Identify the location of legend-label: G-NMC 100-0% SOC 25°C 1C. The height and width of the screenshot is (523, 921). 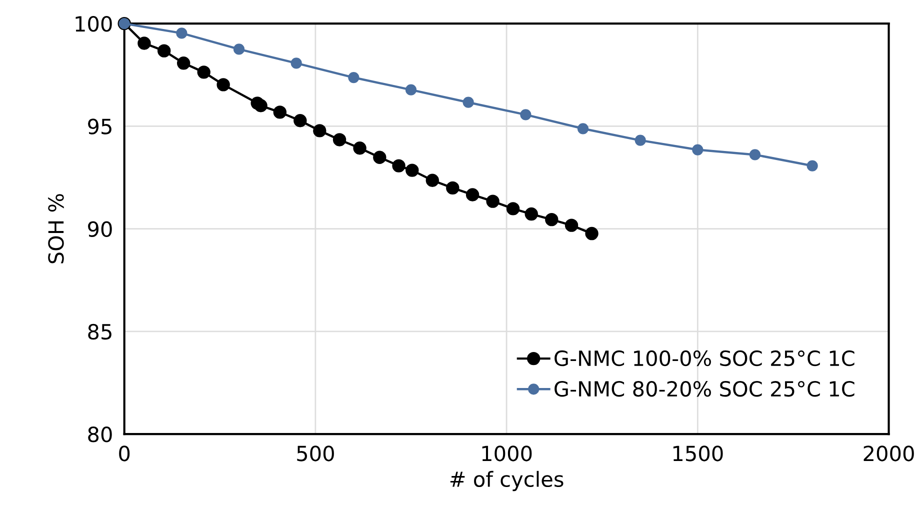
(704, 358).